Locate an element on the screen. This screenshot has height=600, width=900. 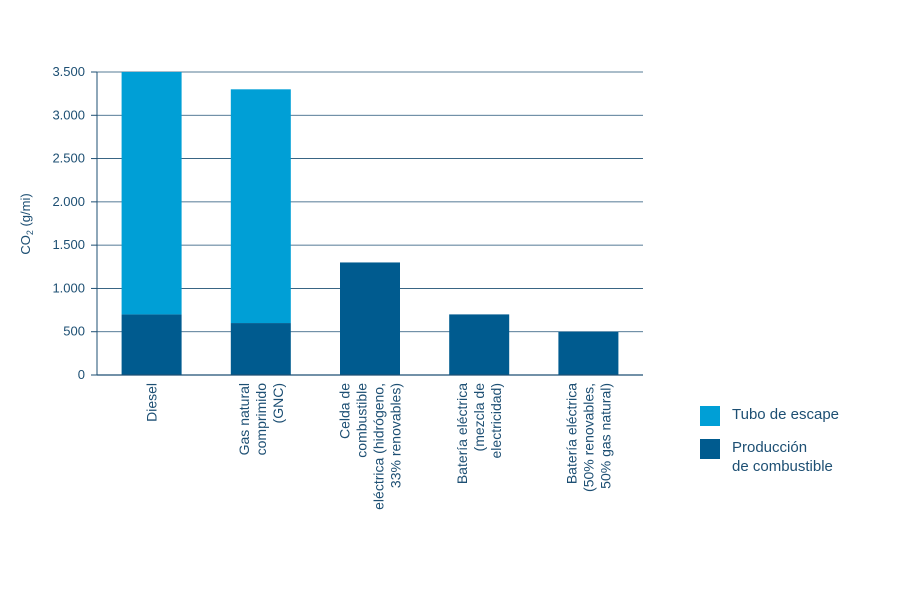
legend-label: Tubo de escape is located at coordinates (786, 414).